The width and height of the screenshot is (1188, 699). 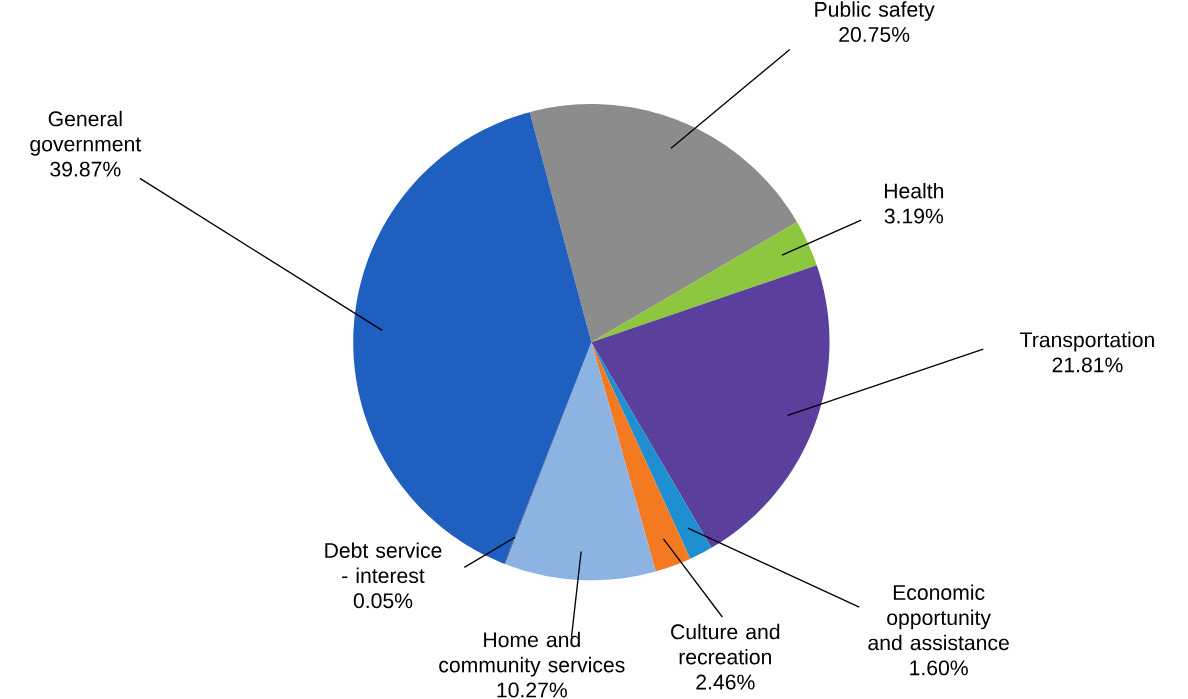 I want to click on data-label: 39.87%, so click(x=85, y=169).